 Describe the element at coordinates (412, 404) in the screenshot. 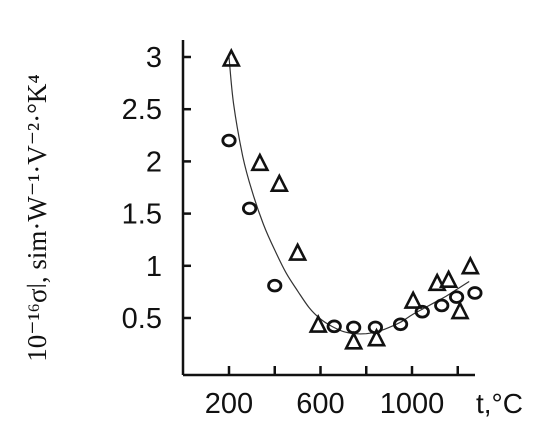

I see `x-tick-label: 1000` at that location.